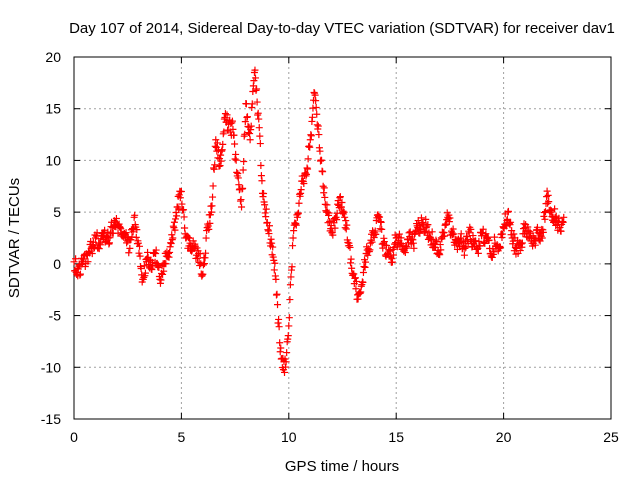  I want to click on y-tick-label: 10, so click(53, 160).